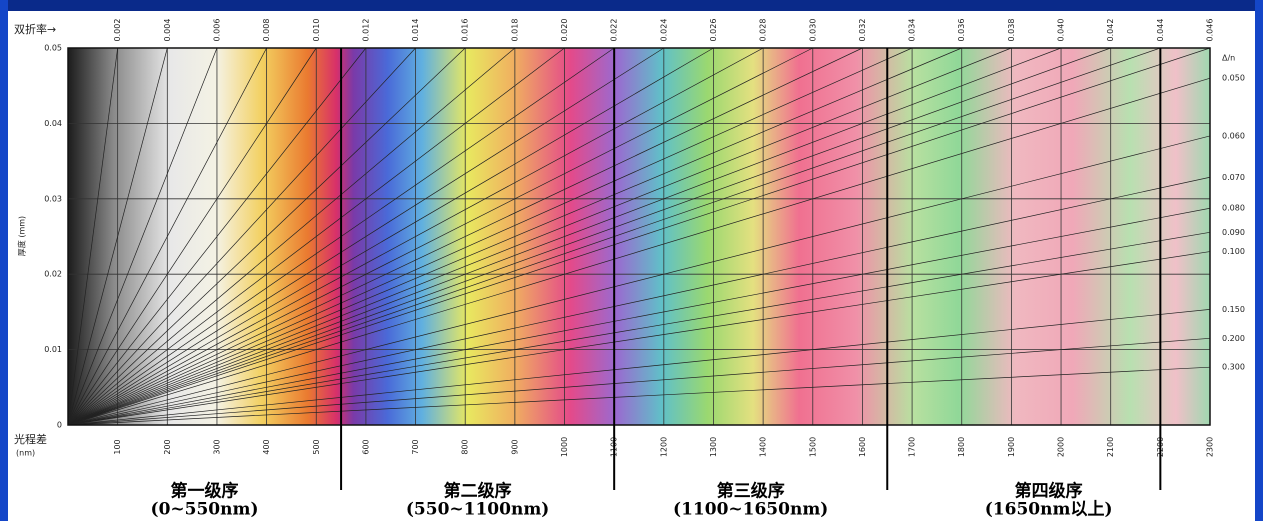 The image size is (1263, 521). What do you see at coordinates (1061, 447) in the screenshot?
I see `x-tick-label: 2000` at bounding box center [1061, 447].